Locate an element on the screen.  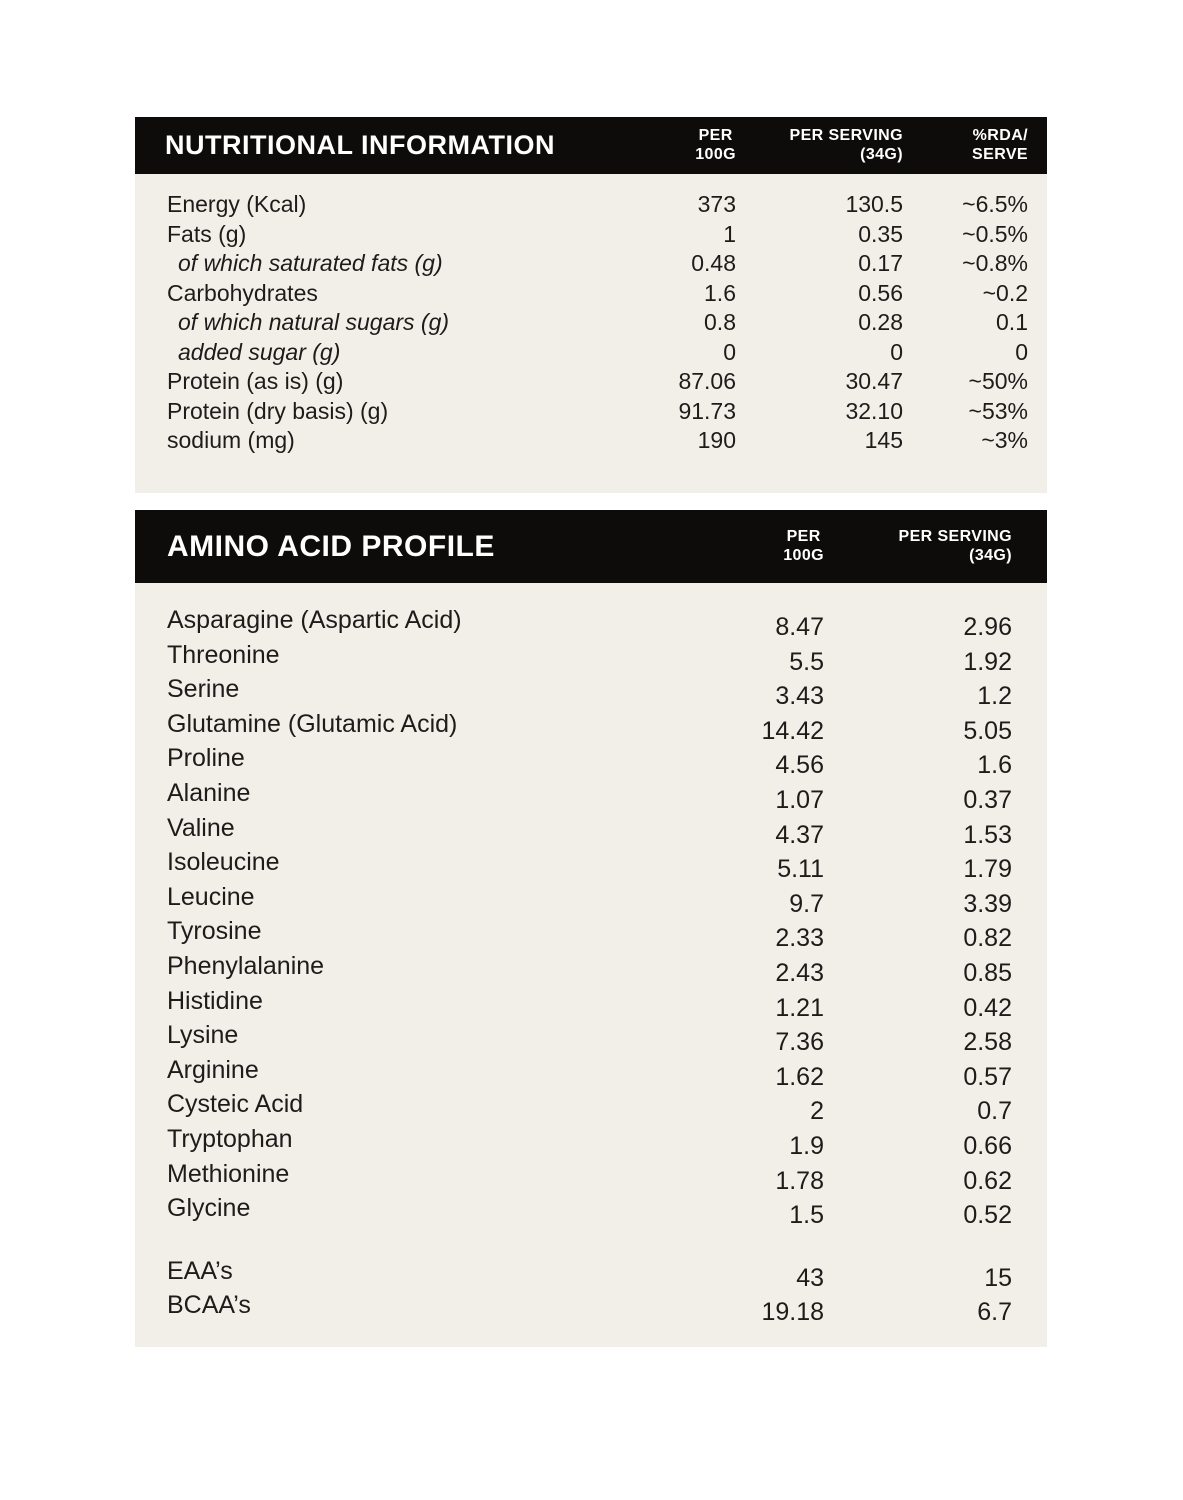
row-label: Proline is located at coordinates (206, 758).